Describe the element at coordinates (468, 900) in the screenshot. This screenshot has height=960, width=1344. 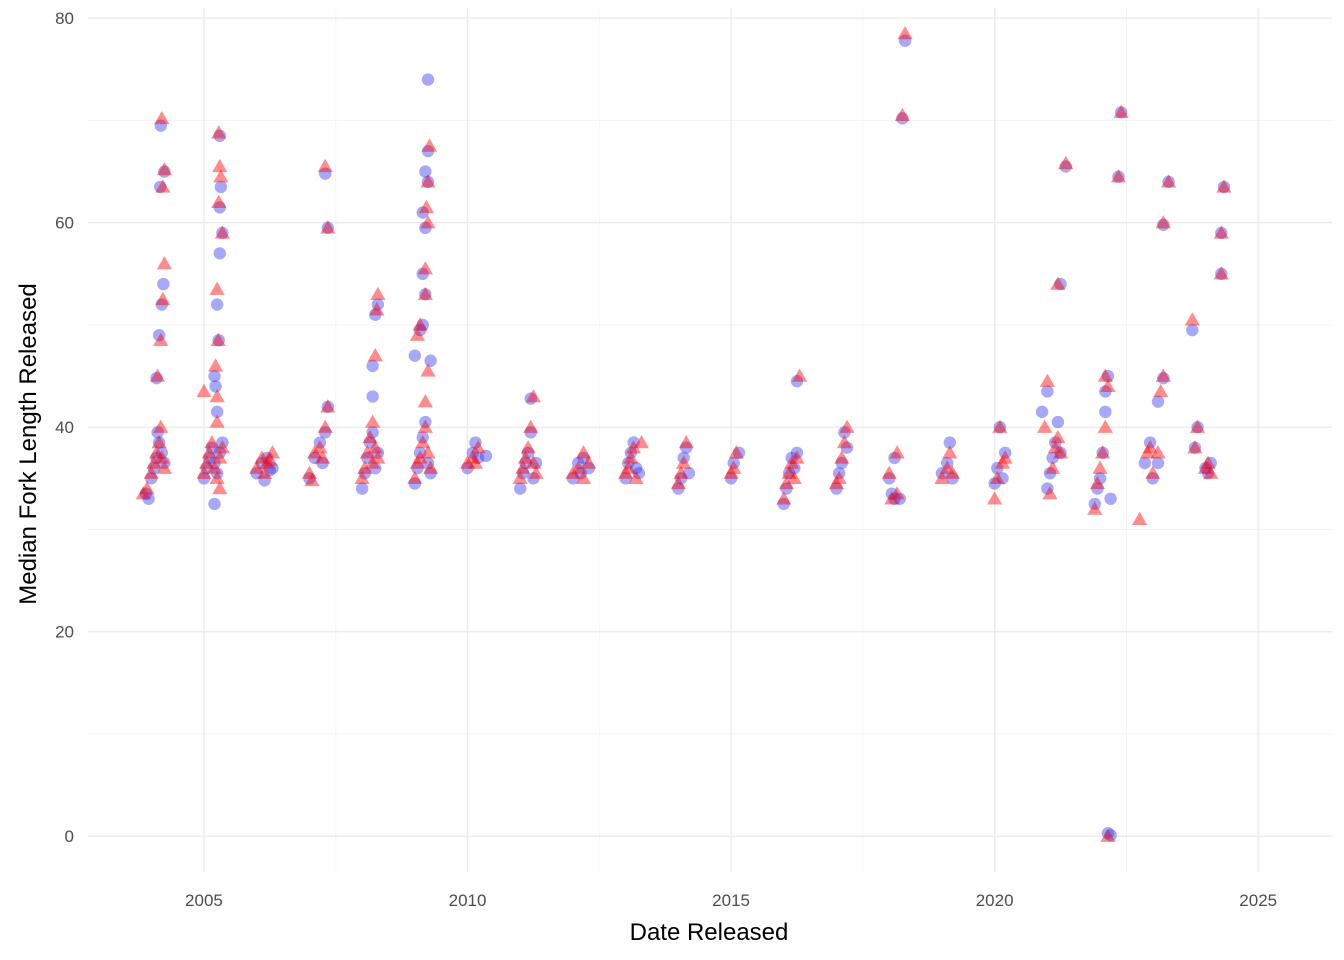
I see `x-tick-label: 2010` at that location.